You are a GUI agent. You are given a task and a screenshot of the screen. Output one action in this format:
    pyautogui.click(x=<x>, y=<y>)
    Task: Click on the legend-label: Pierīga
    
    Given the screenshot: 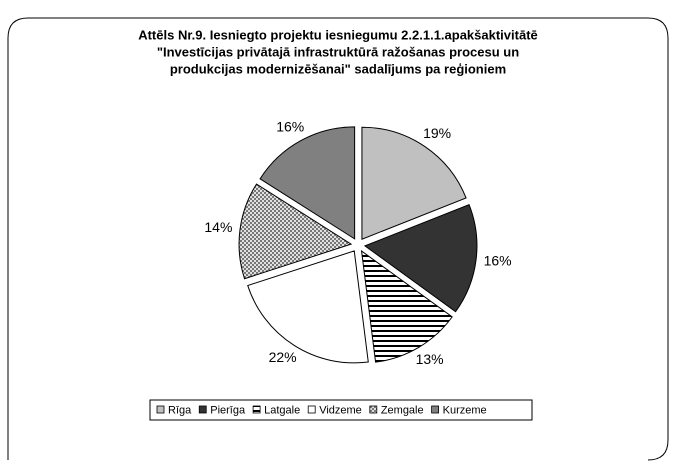 What is the action you would take?
    pyautogui.click(x=228, y=410)
    